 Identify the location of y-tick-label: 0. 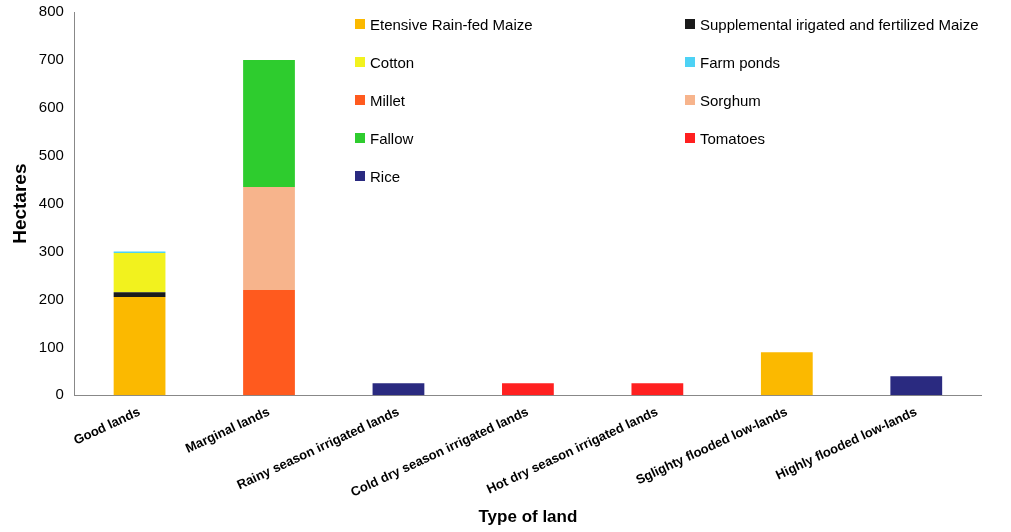
(59, 394).